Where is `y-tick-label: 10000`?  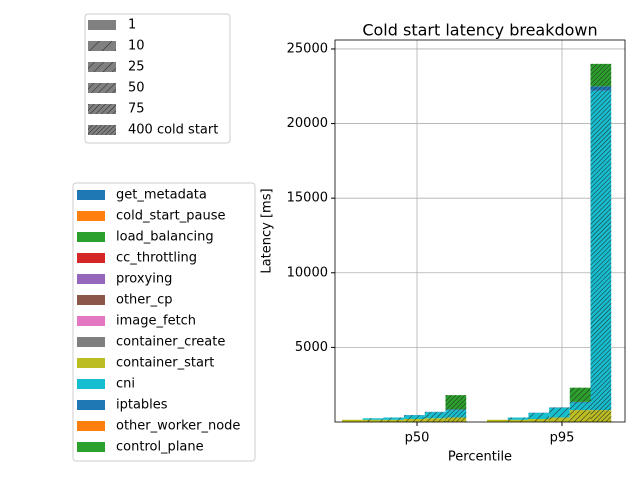 y-tick-label: 10000 is located at coordinates (307, 272).